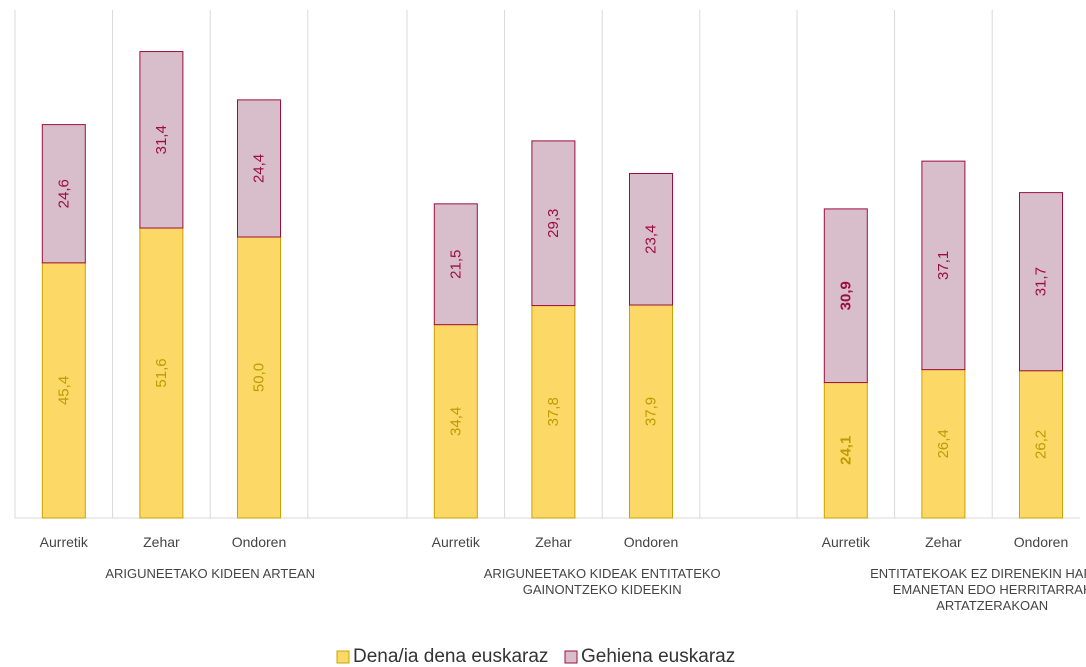 The image size is (1086, 667). I want to click on group-label: GAINONTZEKO KIDEEKIN, so click(602, 589).